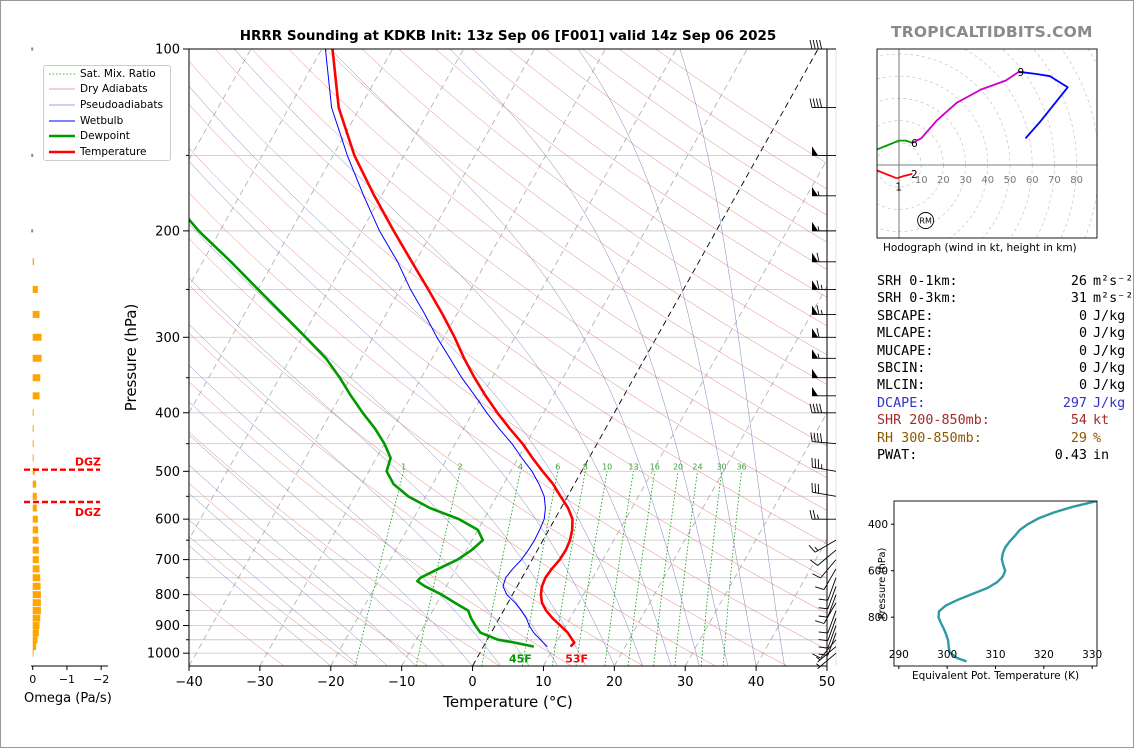 The height and width of the screenshot is (748, 1134). Describe the element at coordinates (732, 568) in the screenshot. I see `mixing-ratio-line` at that location.